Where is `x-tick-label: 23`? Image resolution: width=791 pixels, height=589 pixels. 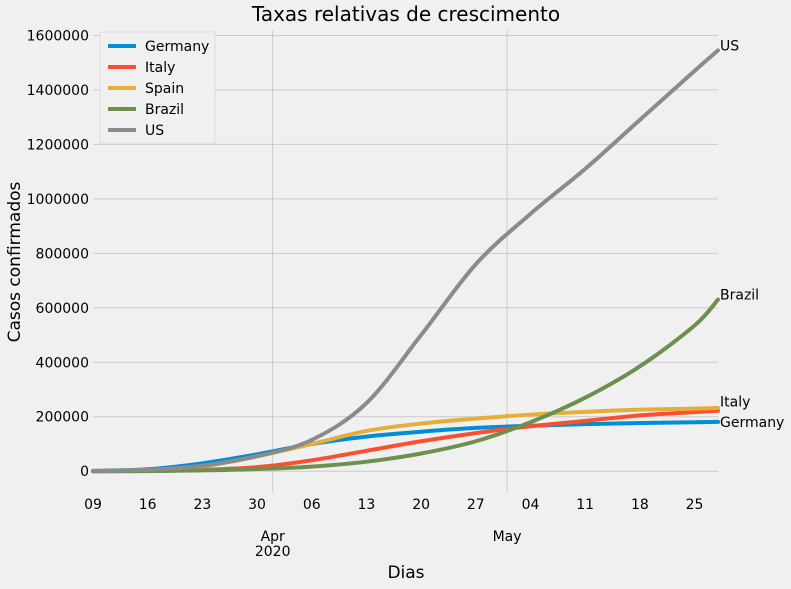 x-tick-label: 23 is located at coordinates (202, 505).